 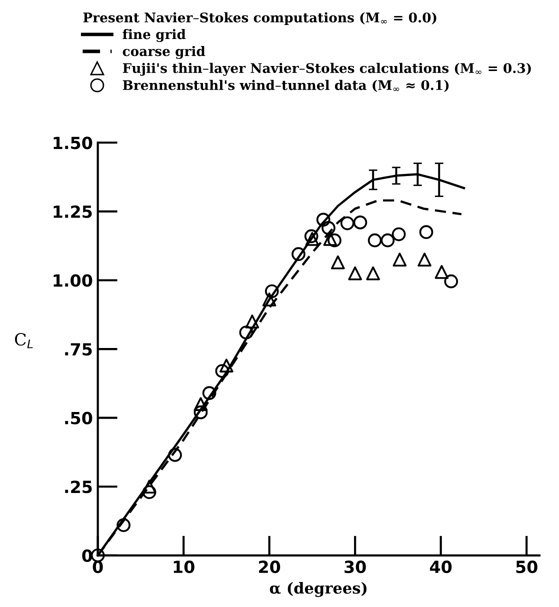 What do you see at coordinates (259, 19) in the screenshot?
I see `legend-title: Present Navier–Stokes computations (M$_{∞}$ = 0.0)` at bounding box center [259, 19].